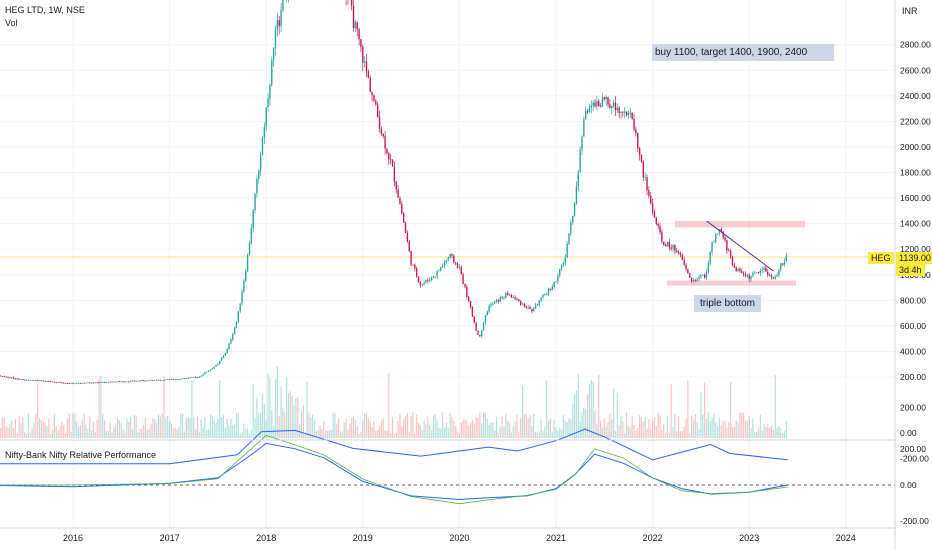 This screenshot has height=550, width=932. What do you see at coordinates (727, 303) in the screenshot?
I see `triple-bottom-note: triple bottom` at bounding box center [727, 303].